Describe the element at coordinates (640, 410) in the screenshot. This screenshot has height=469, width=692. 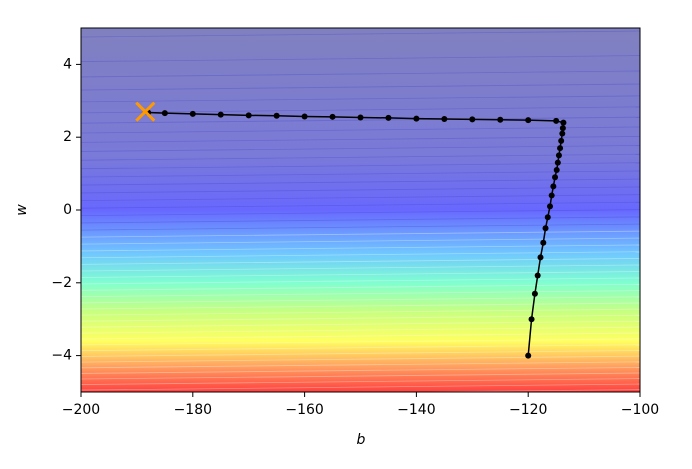
I see `x-tick-label: −100` at that location.